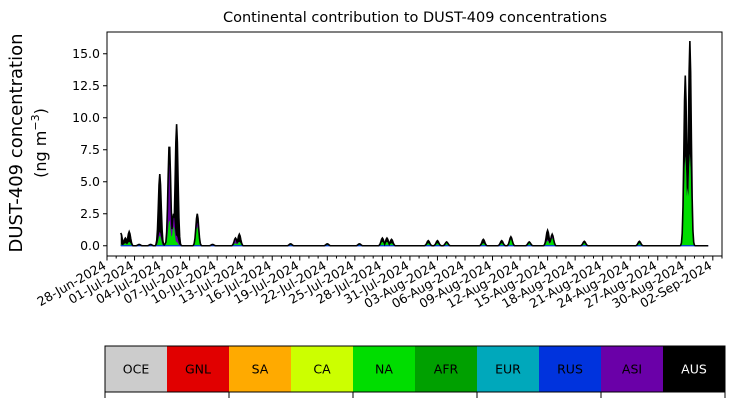 The width and height of the screenshot is (735, 406). I want to click on legend-label-EUR: EUR, so click(508, 369).